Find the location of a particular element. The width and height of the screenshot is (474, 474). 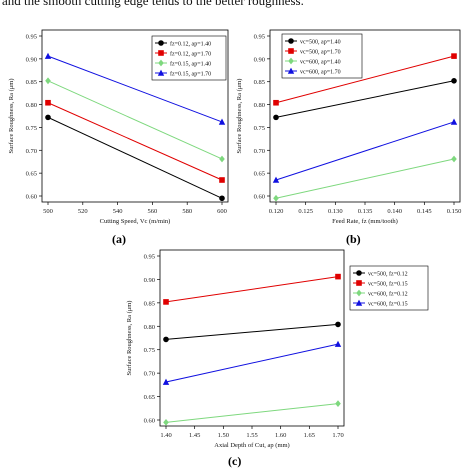

legend-label: vc=600, ap=1.40 is located at coordinates (320, 62).